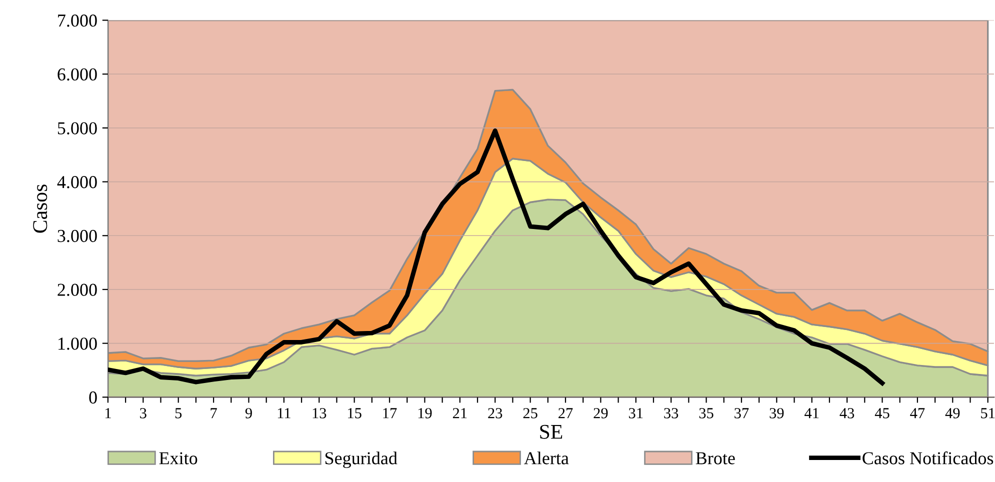 The height and width of the screenshot is (482, 995). What do you see at coordinates (988, 413) in the screenshot?
I see `x-tick-label: 51` at bounding box center [988, 413].